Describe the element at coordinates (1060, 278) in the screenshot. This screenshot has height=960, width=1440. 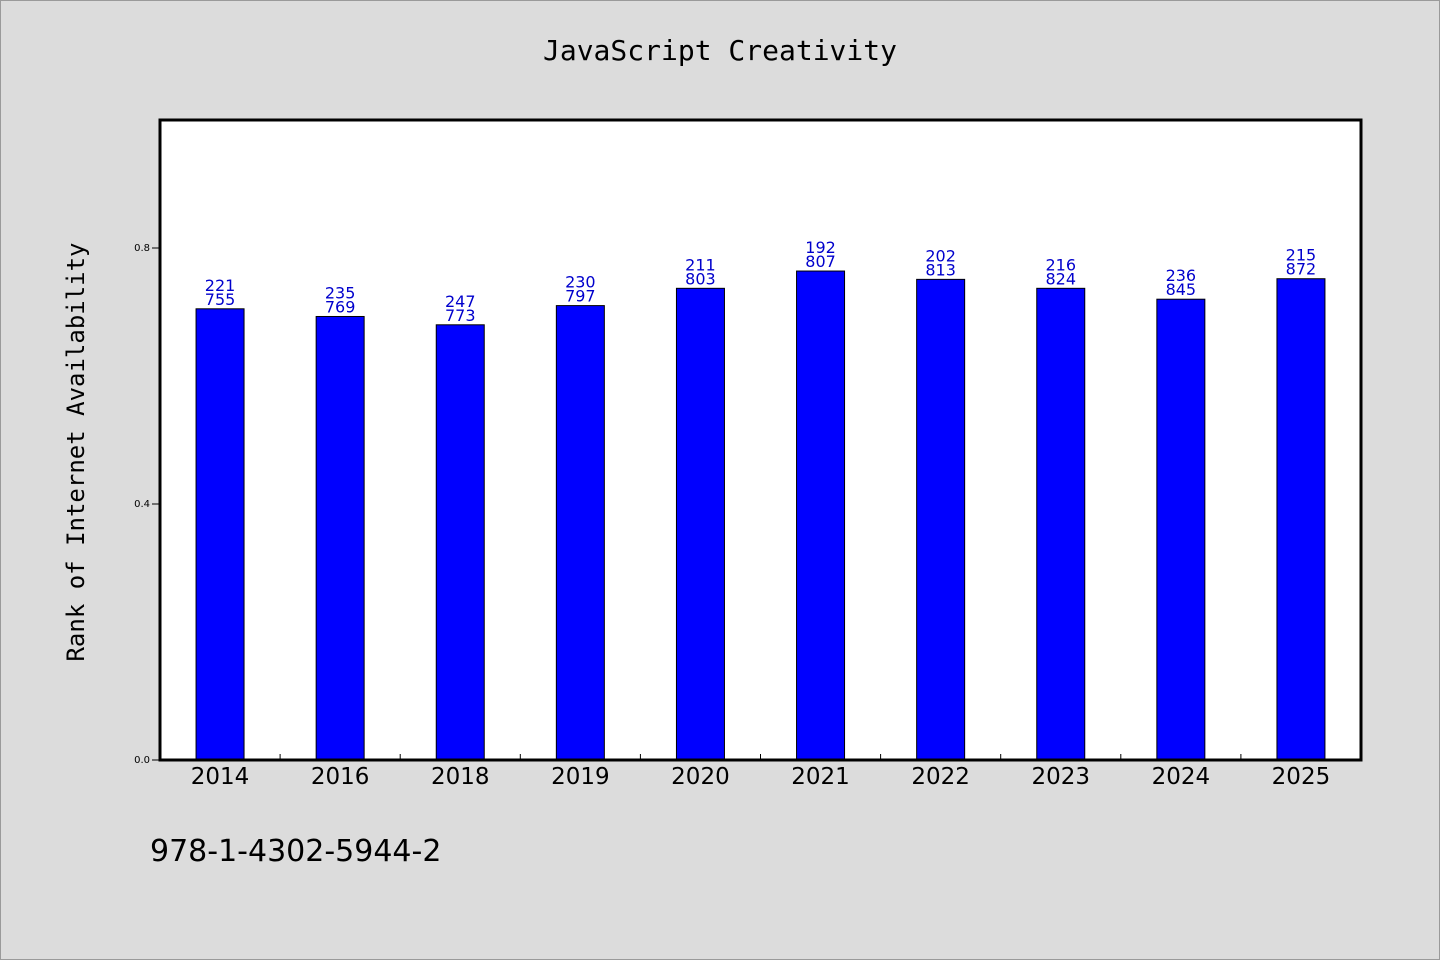
I see `data-label-bottom-2023: 824` at that location.